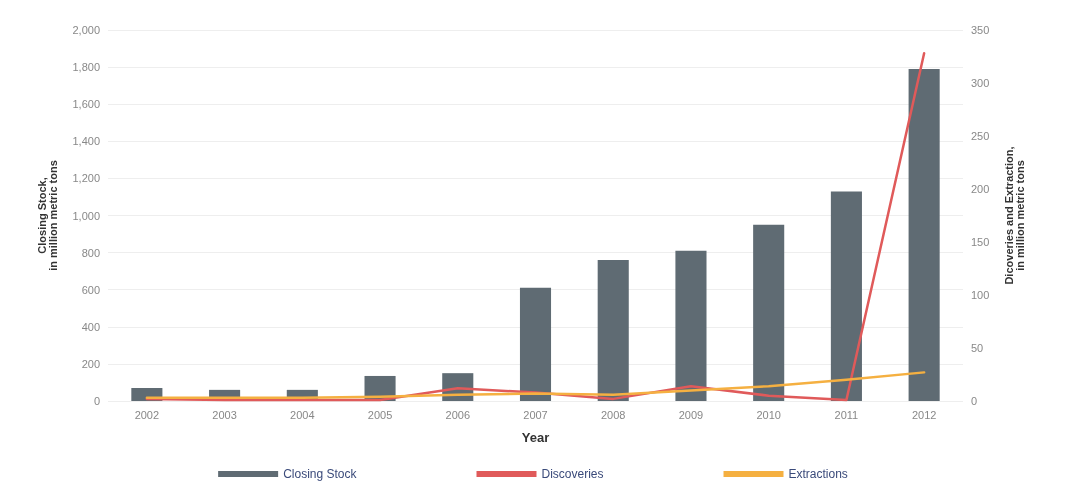 This screenshot has height=501, width=1067. What do you see at coordinates (980, 83) in the screenshot?
I see `y2-tick-label: 300` at bounding box center [980, 83].